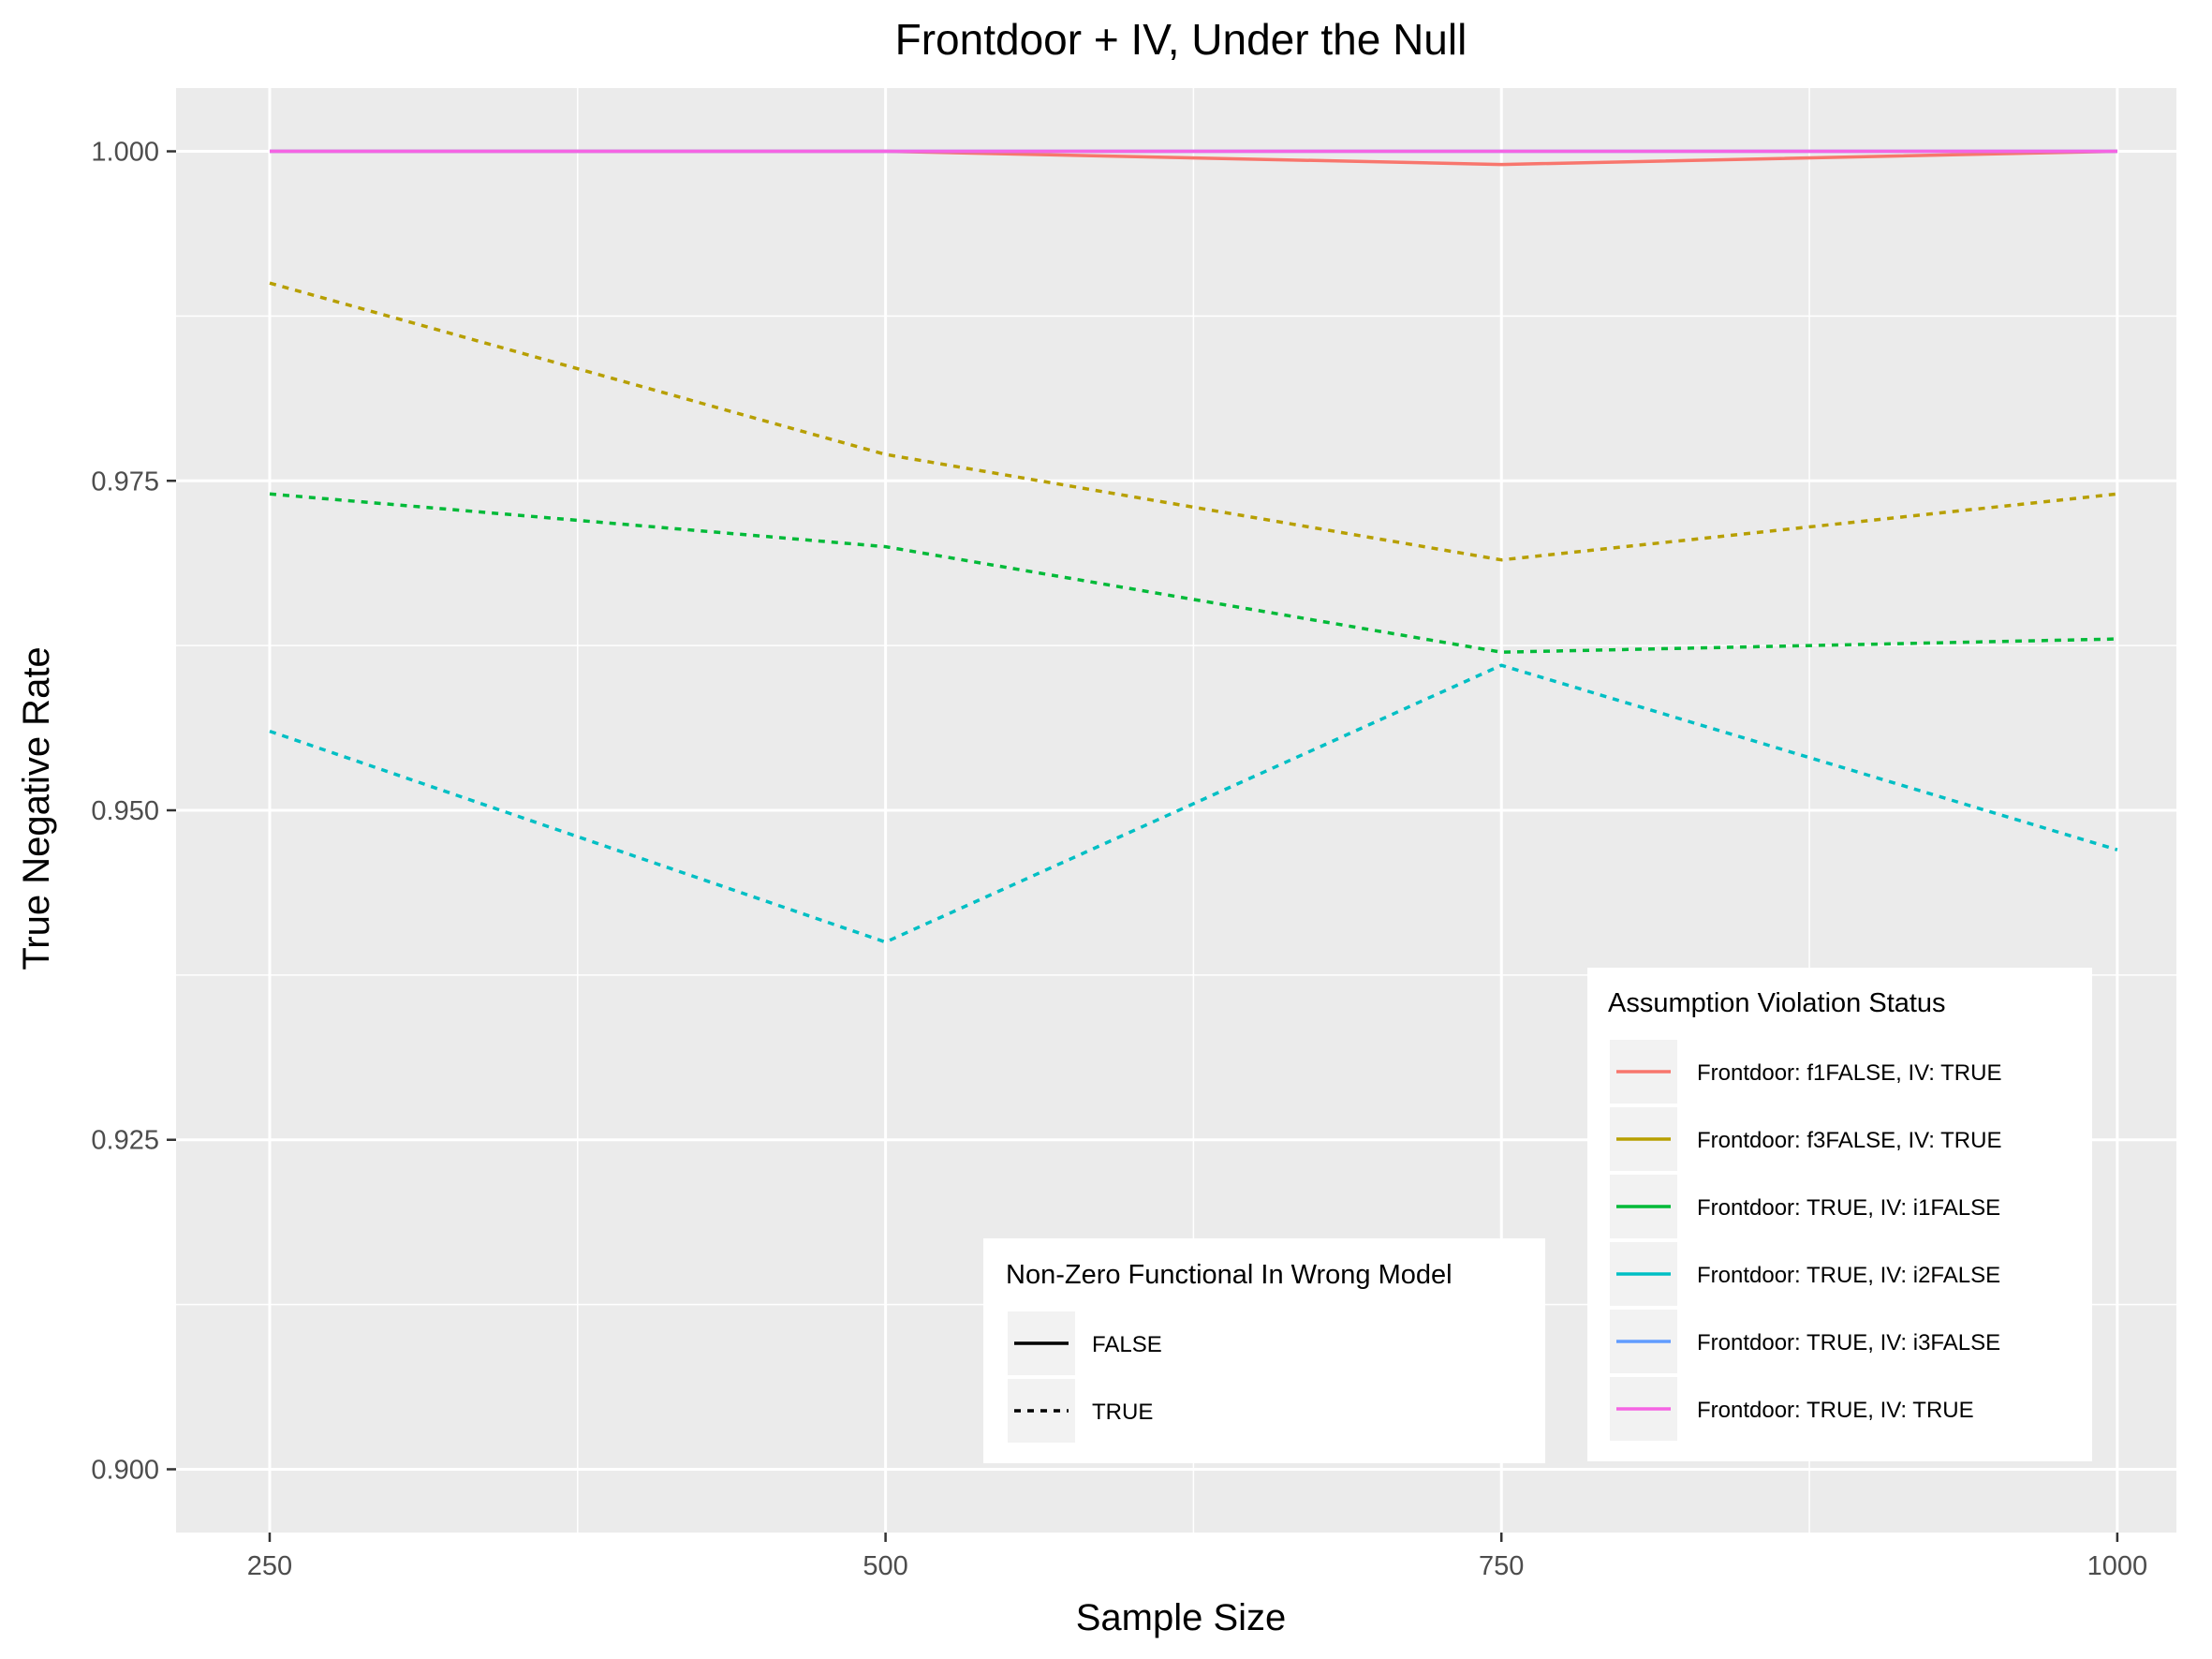 The width and height of the screenshot is (2212, 1659). Describe the element at coordinates (1836, 1411) in the screenshot. I see `color-legend-label: Frontdoor: TRUE, IV: TRUE` at that location.